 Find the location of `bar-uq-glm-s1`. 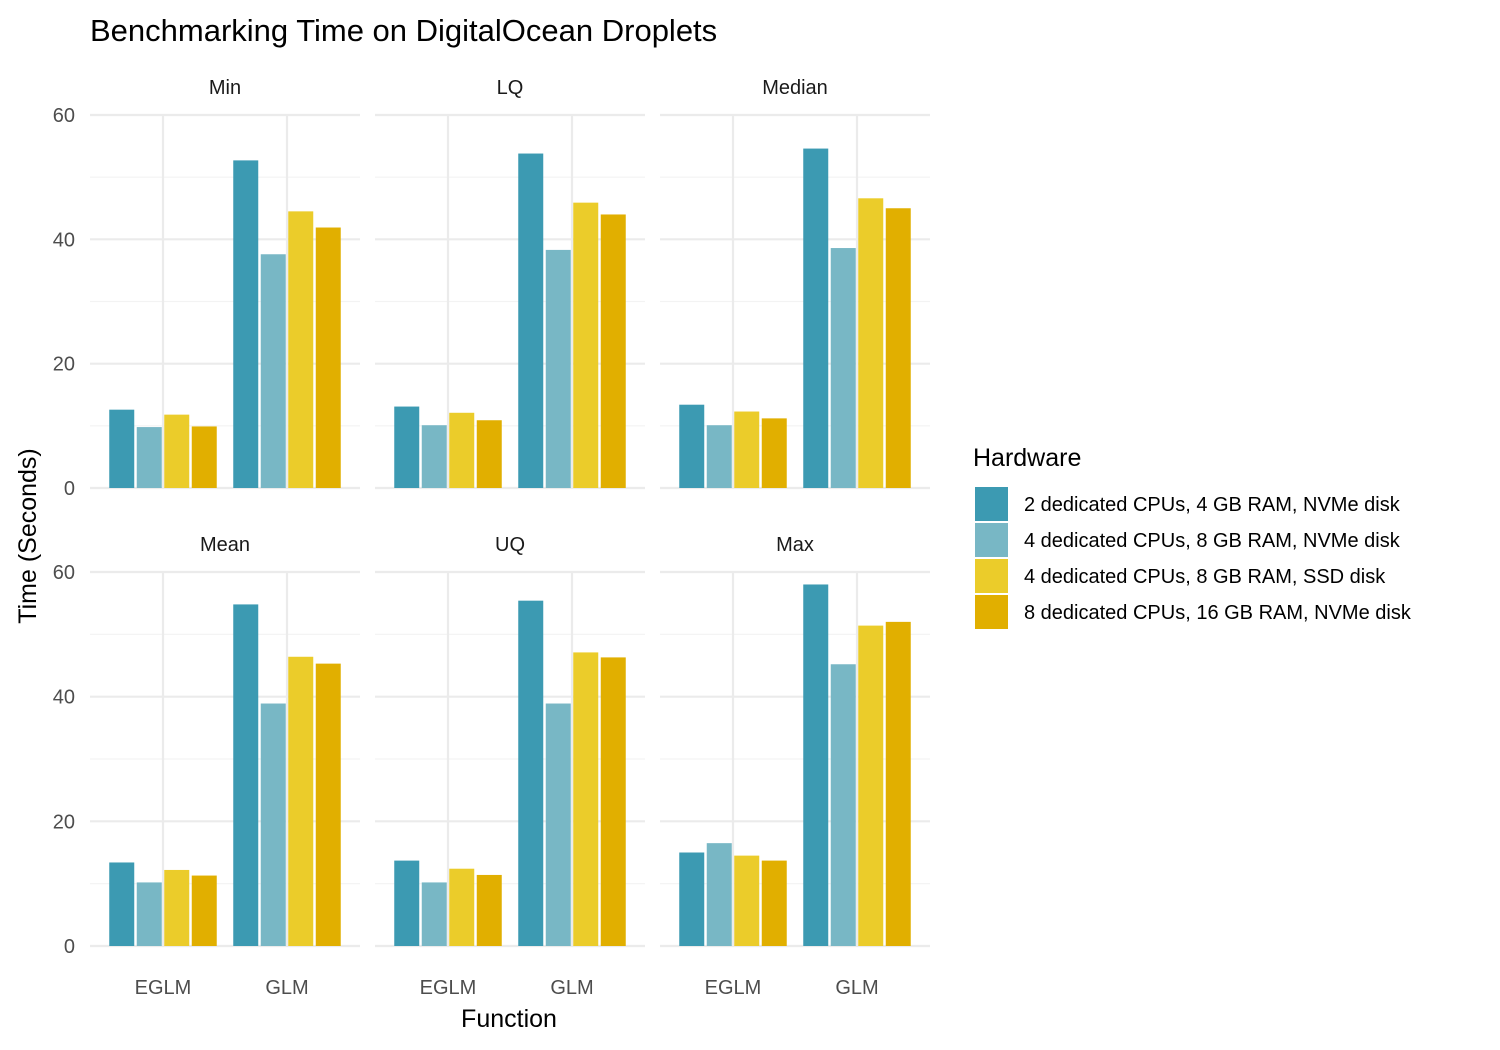

bar-uq-glm-s1 is located at coordinates (531, 773).